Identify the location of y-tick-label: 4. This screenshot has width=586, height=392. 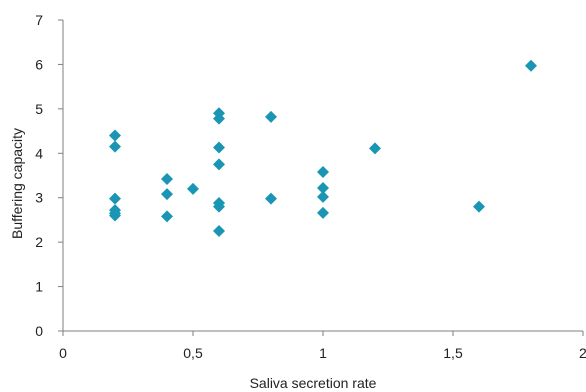
(39, 153).